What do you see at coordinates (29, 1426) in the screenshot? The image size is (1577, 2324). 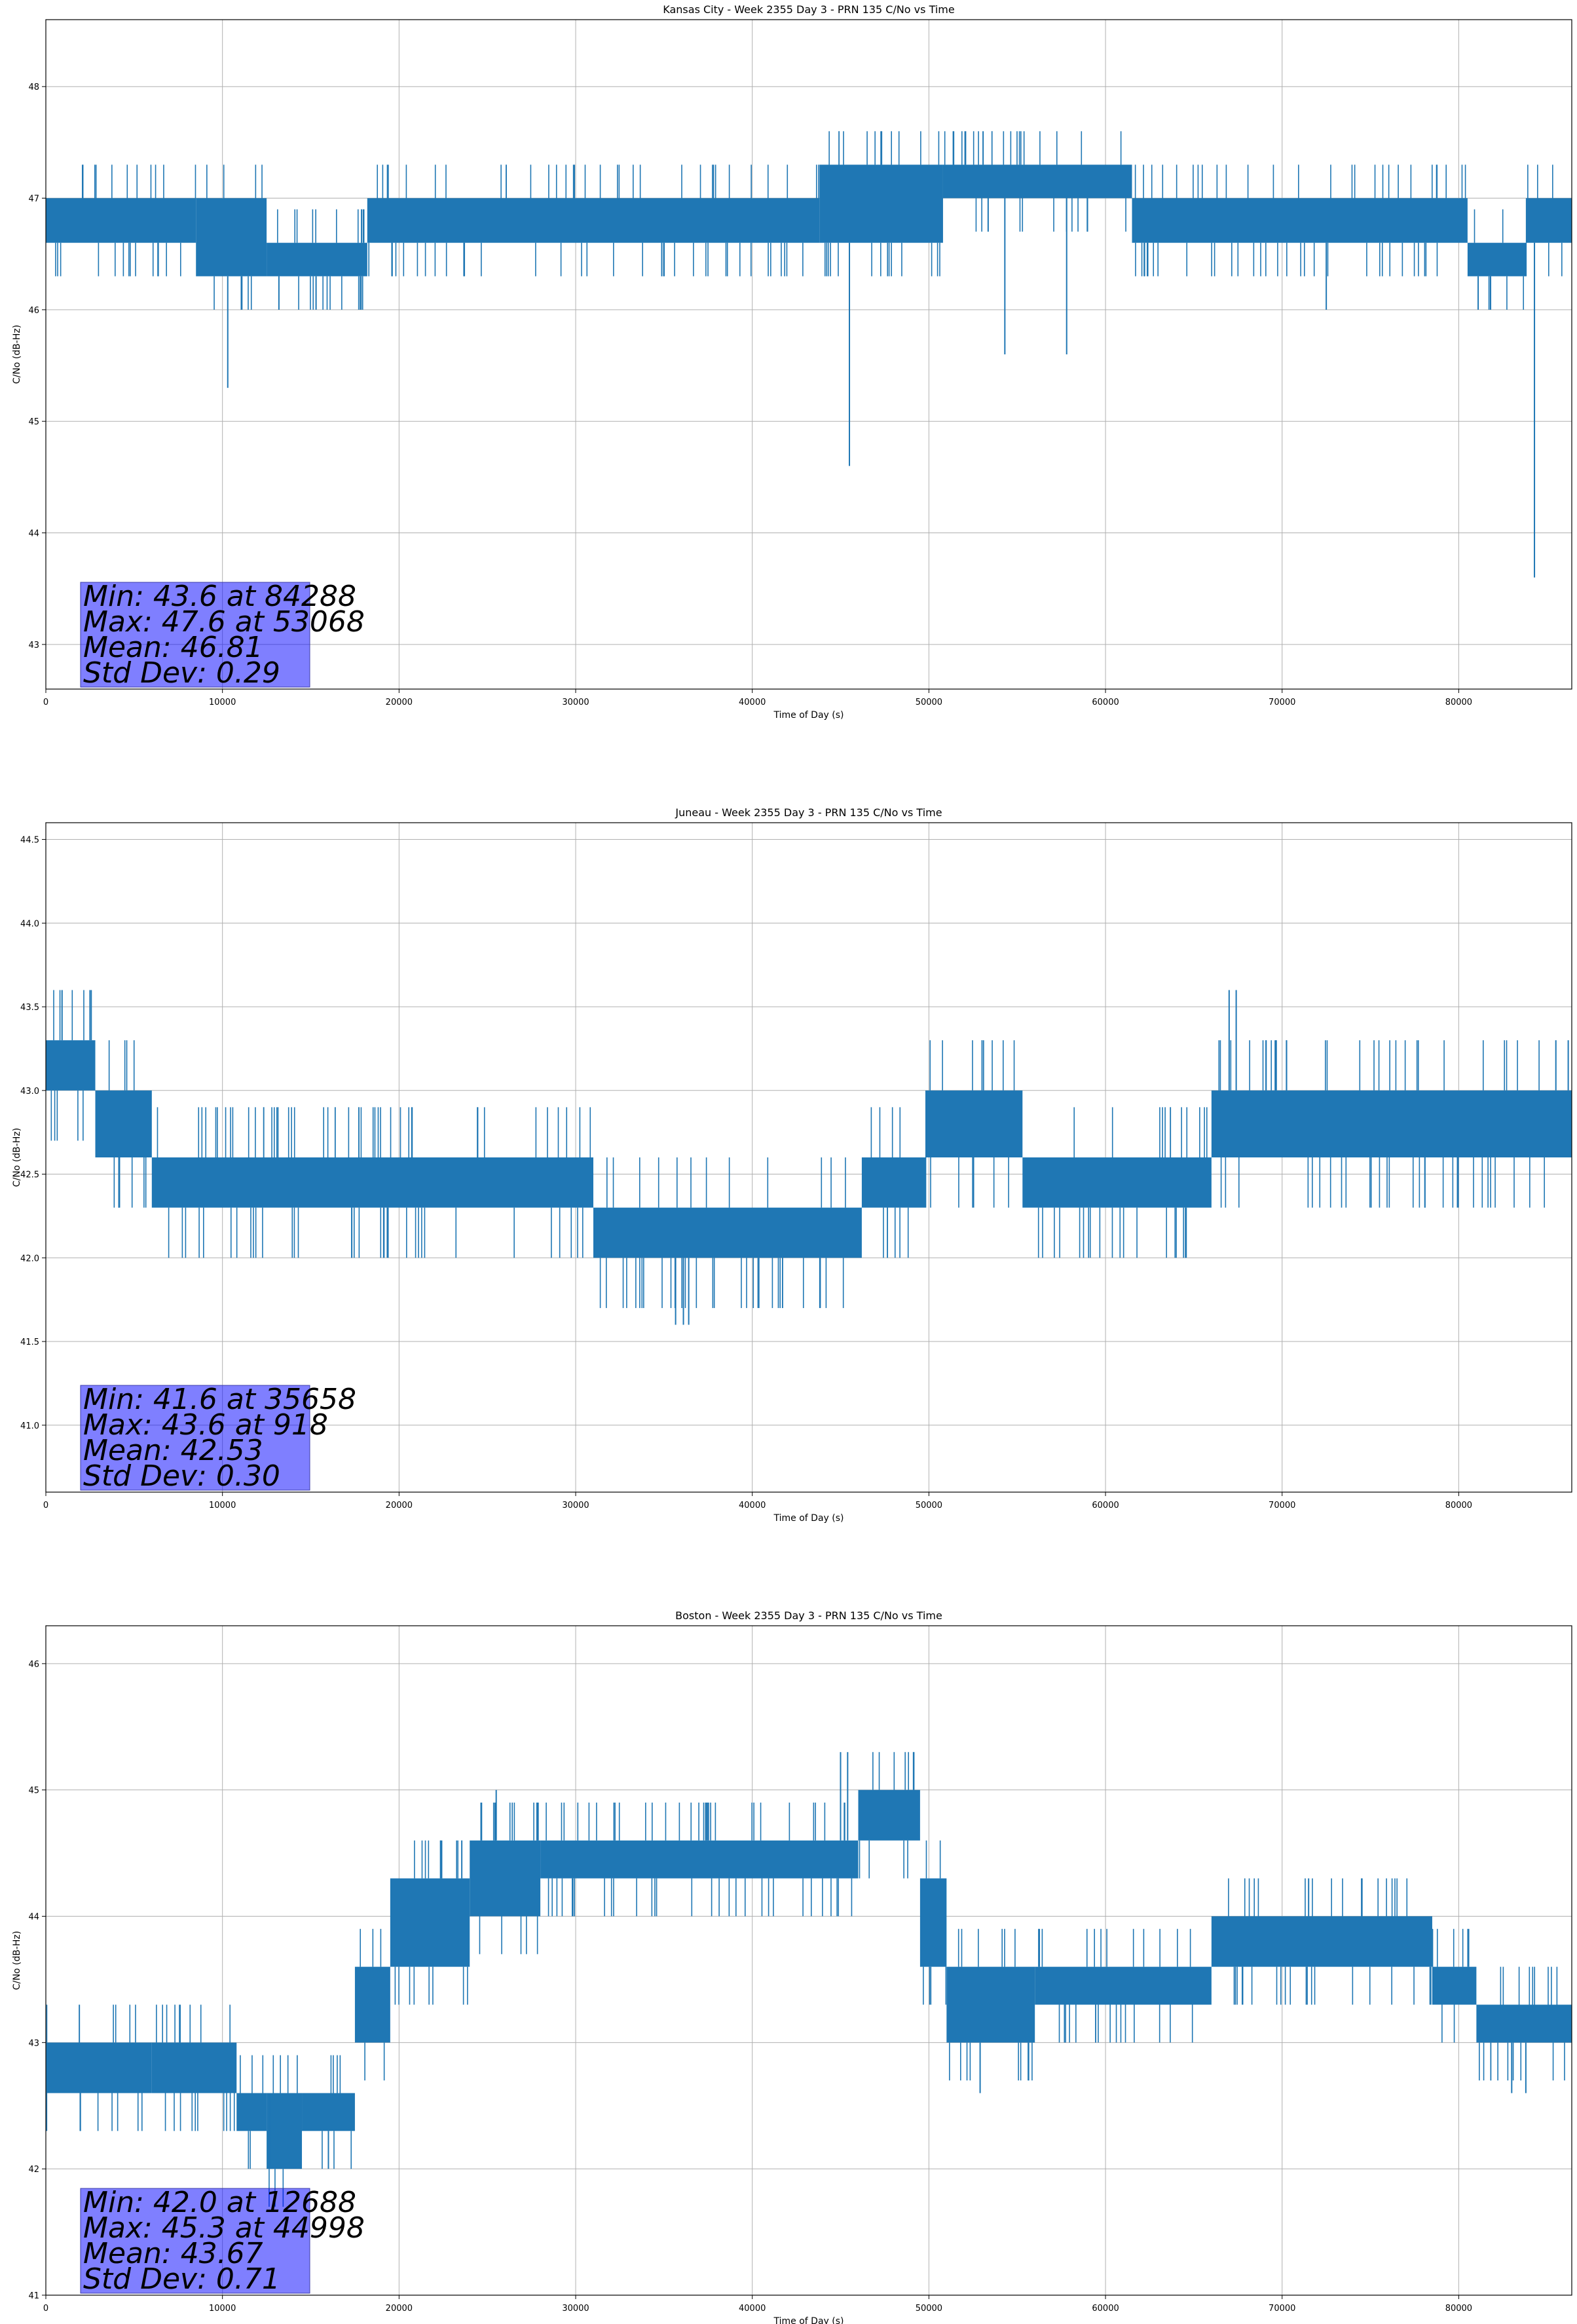 I see `y-tick-label: 41.0` at bounding box center [29, 1426].